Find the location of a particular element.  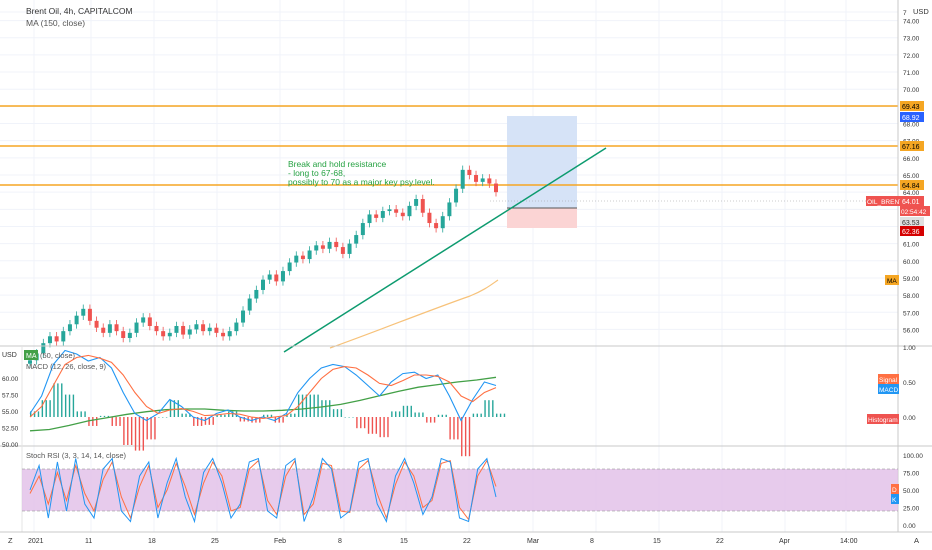

histogram-badge: Histogram is located at coordinates (883, 419).